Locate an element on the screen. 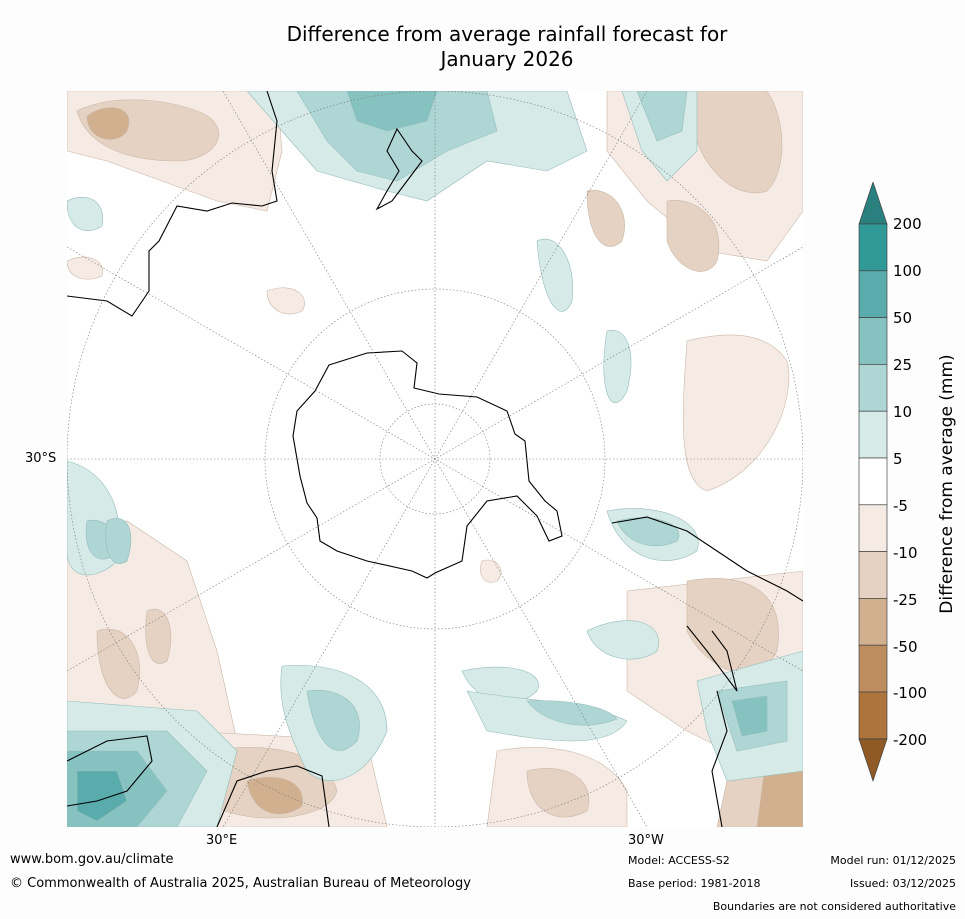 The image size is (965, 919). colorbar-extend-bottom is located at coordinates (873, 760).